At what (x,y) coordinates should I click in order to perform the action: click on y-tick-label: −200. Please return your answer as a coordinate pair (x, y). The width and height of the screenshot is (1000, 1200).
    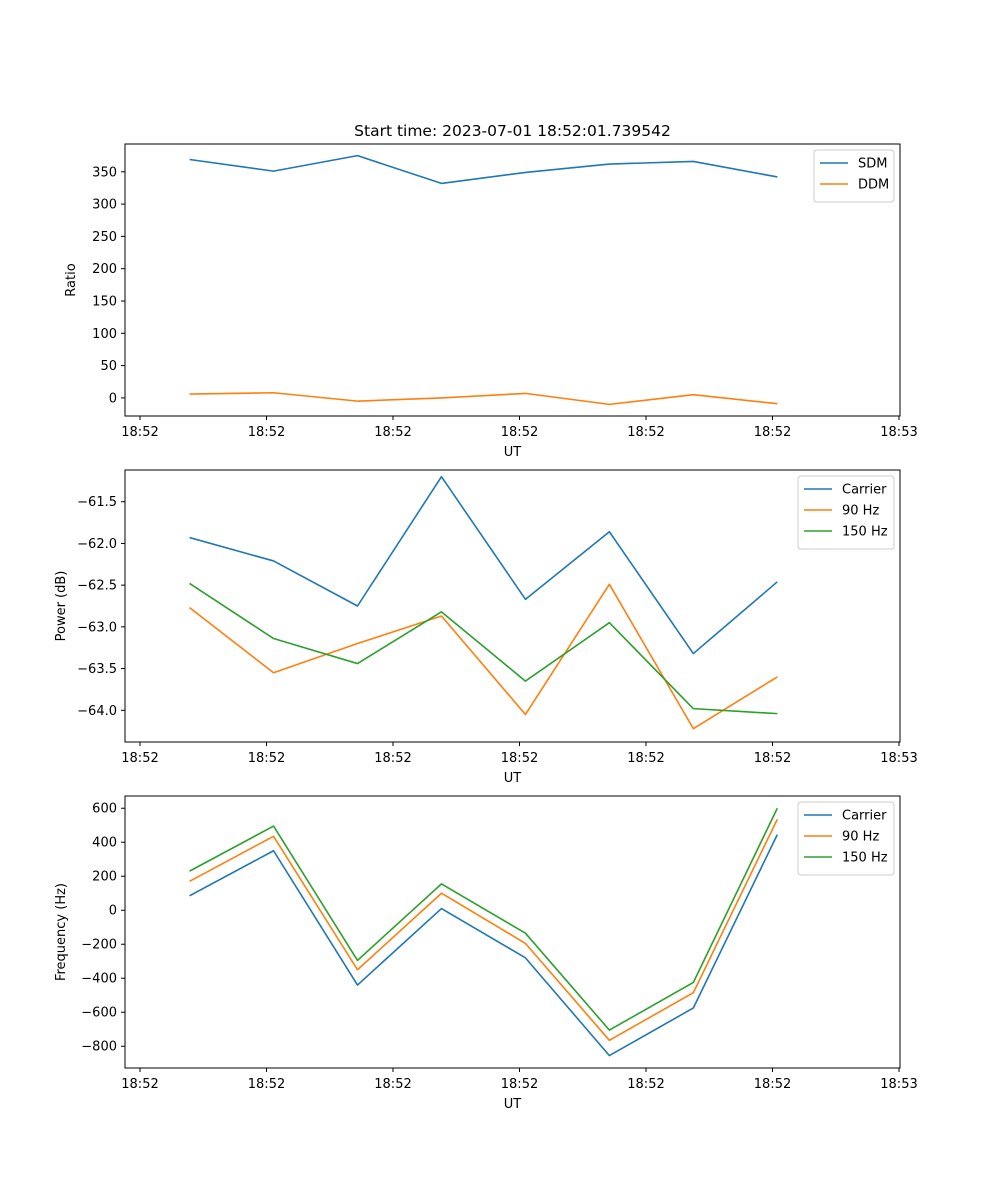
    Looking at the image, I should click on (99, 945).